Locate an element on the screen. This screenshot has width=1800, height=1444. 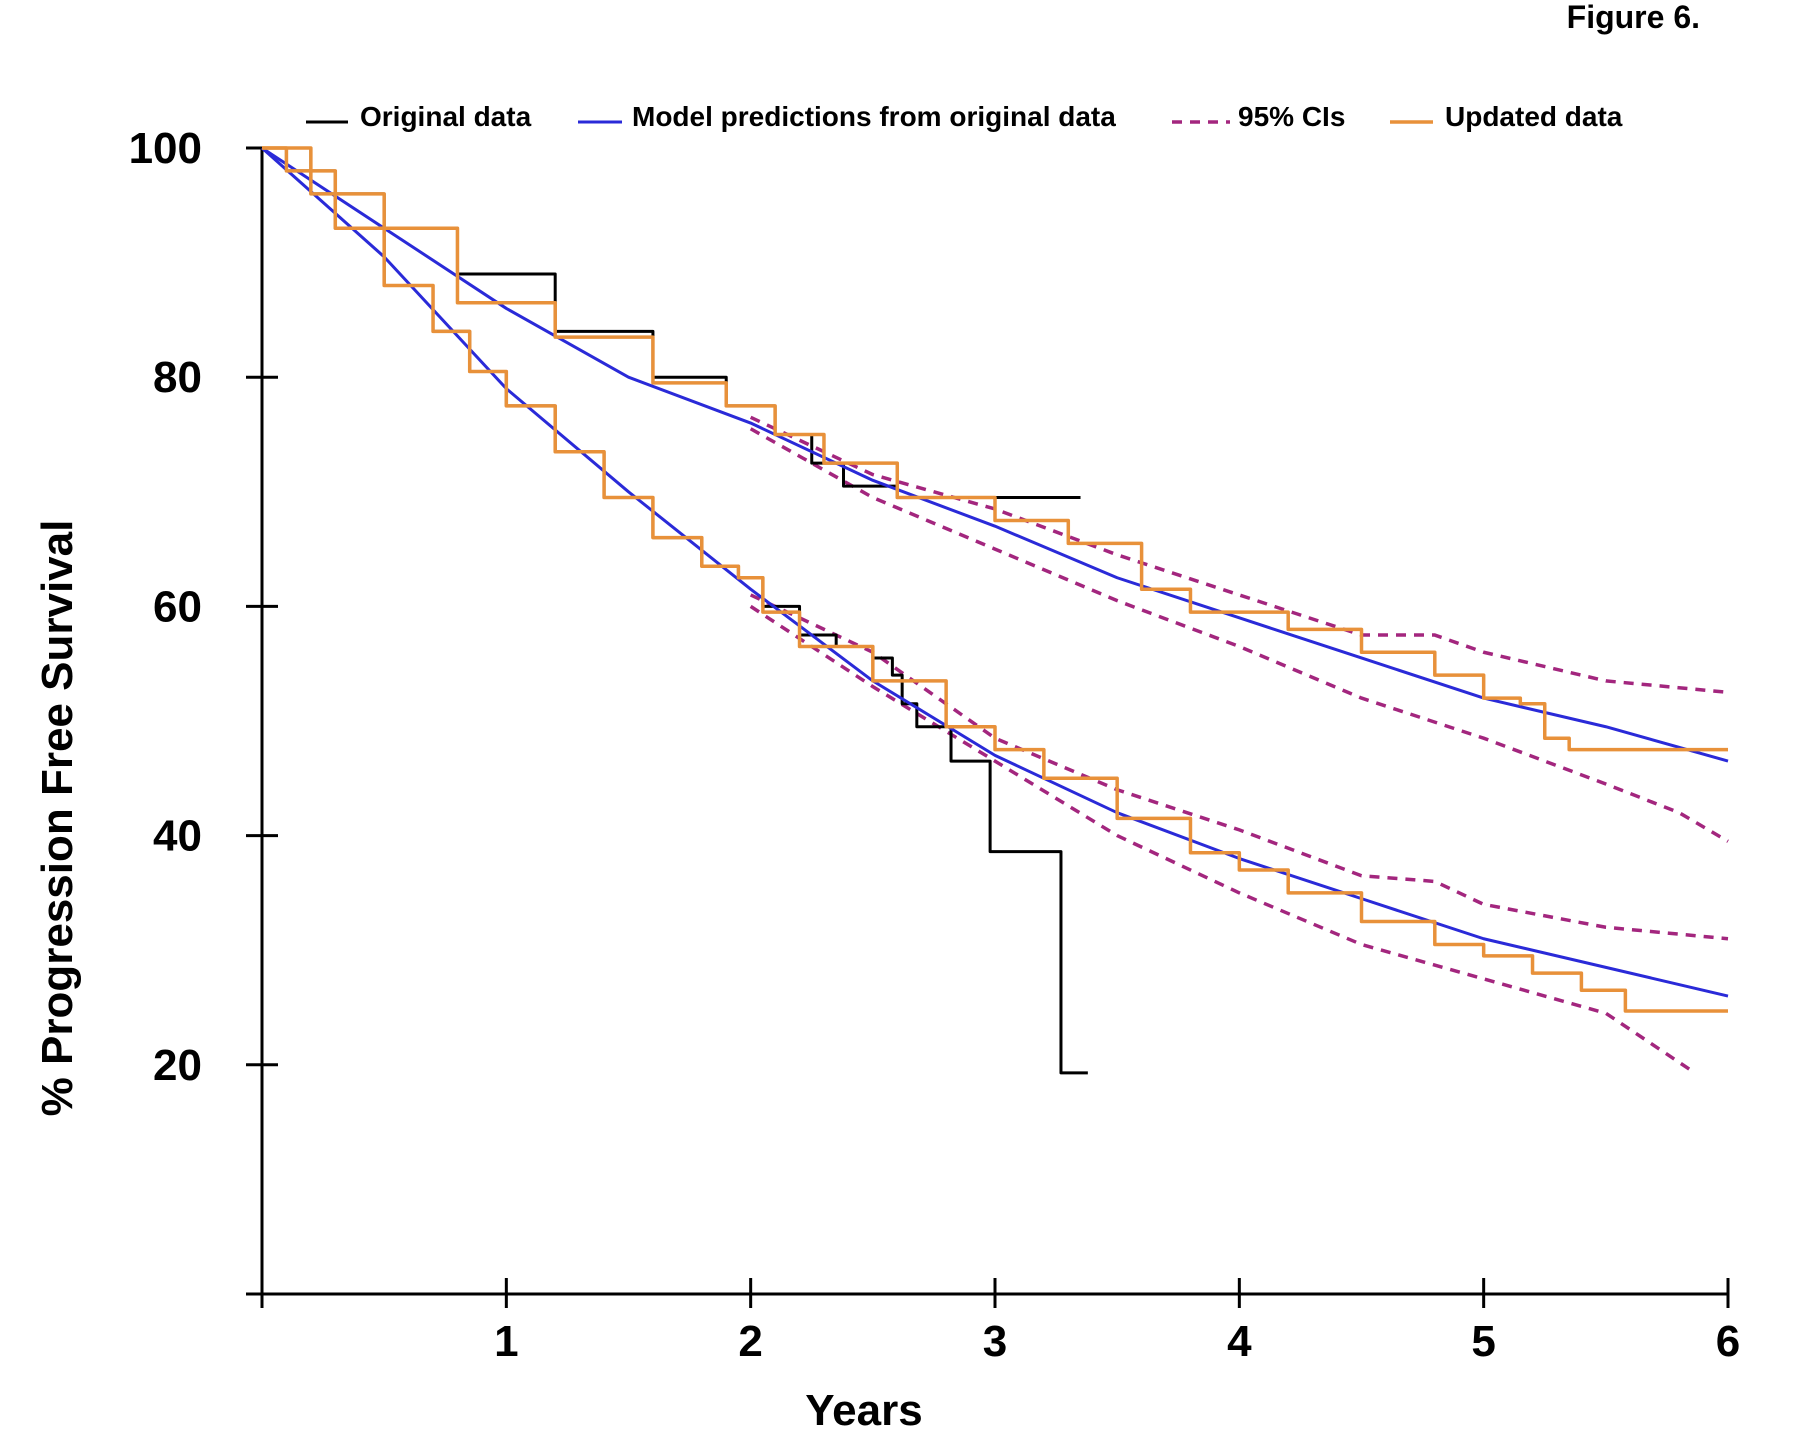
x-axis-title: Years is located at coordinates (863, 1410).